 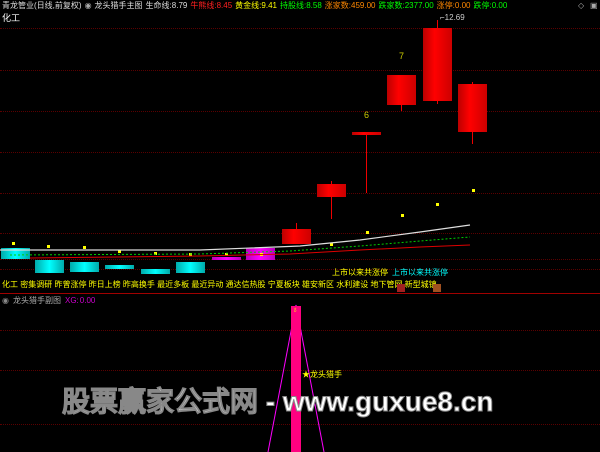 What do you see at coordinates (211, 5) in the screenshot?
I see `indicator-1: 牛熊线:8.45` at bounding box center [211, 5].